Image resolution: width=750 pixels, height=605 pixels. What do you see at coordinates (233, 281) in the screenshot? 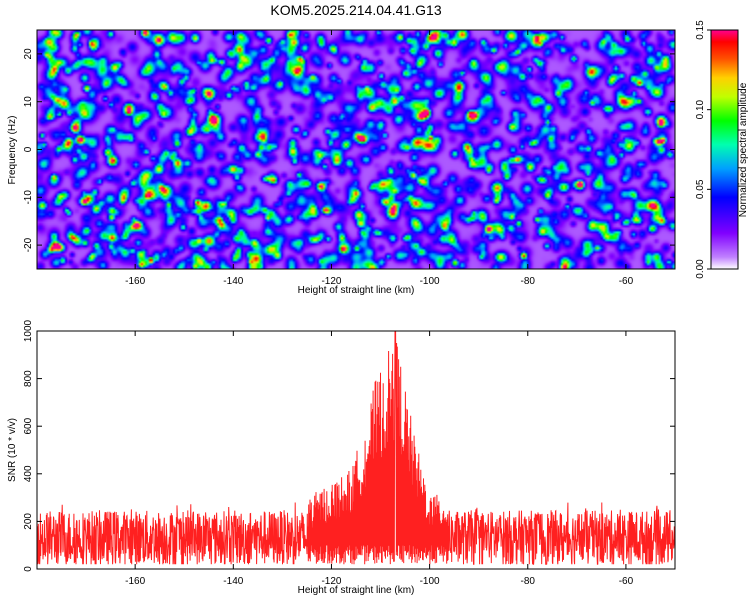
I see `heatmap-x-tick-label: -140` at bounding box center [233, 281].